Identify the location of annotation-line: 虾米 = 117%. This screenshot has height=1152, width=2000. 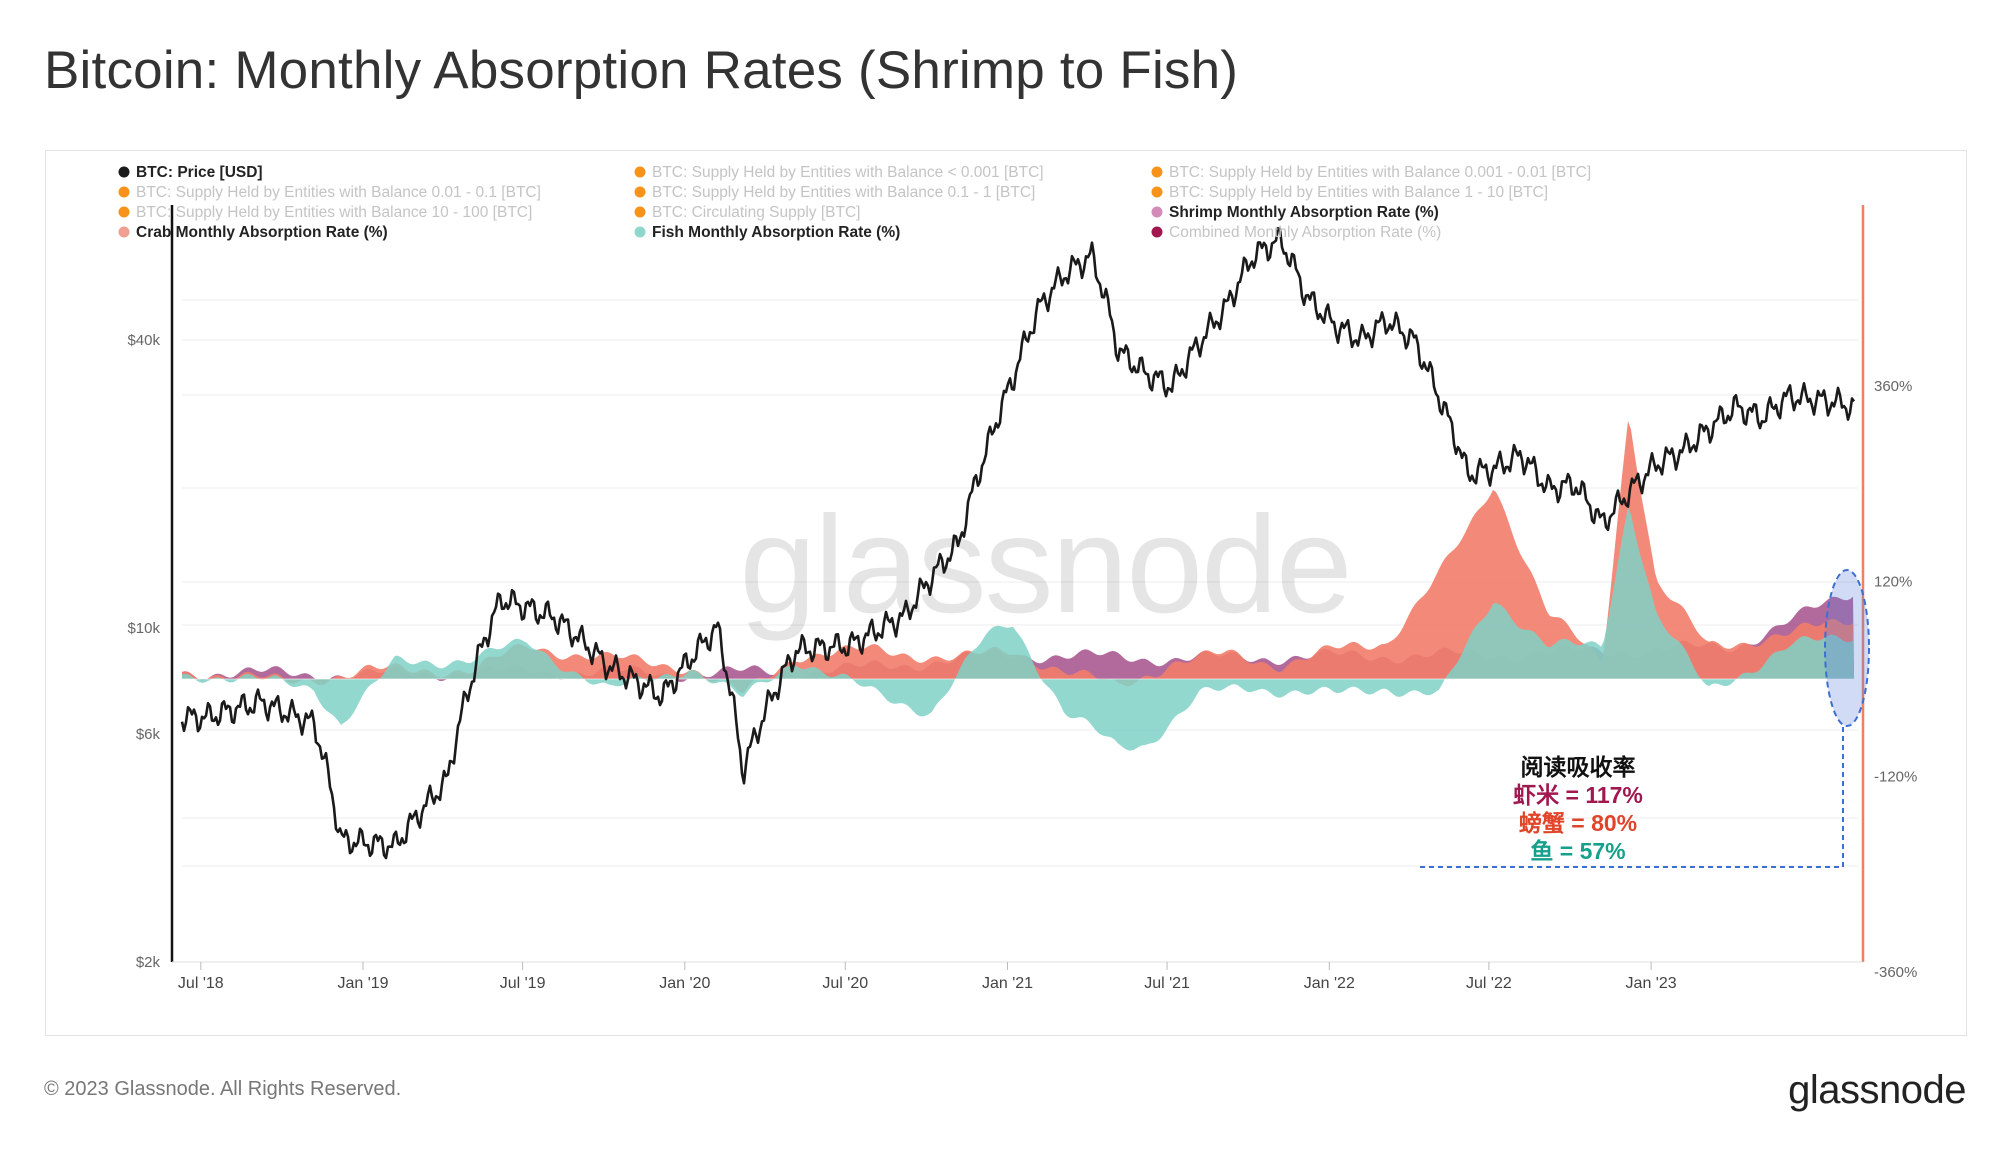
(1578, 795).